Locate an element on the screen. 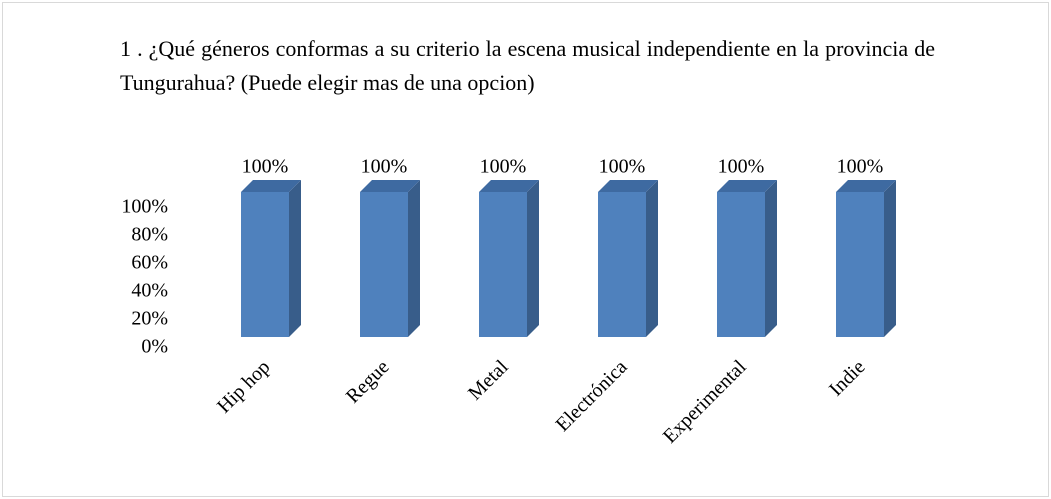  y-tick-label: 40% is located at coordinates (149, 291).